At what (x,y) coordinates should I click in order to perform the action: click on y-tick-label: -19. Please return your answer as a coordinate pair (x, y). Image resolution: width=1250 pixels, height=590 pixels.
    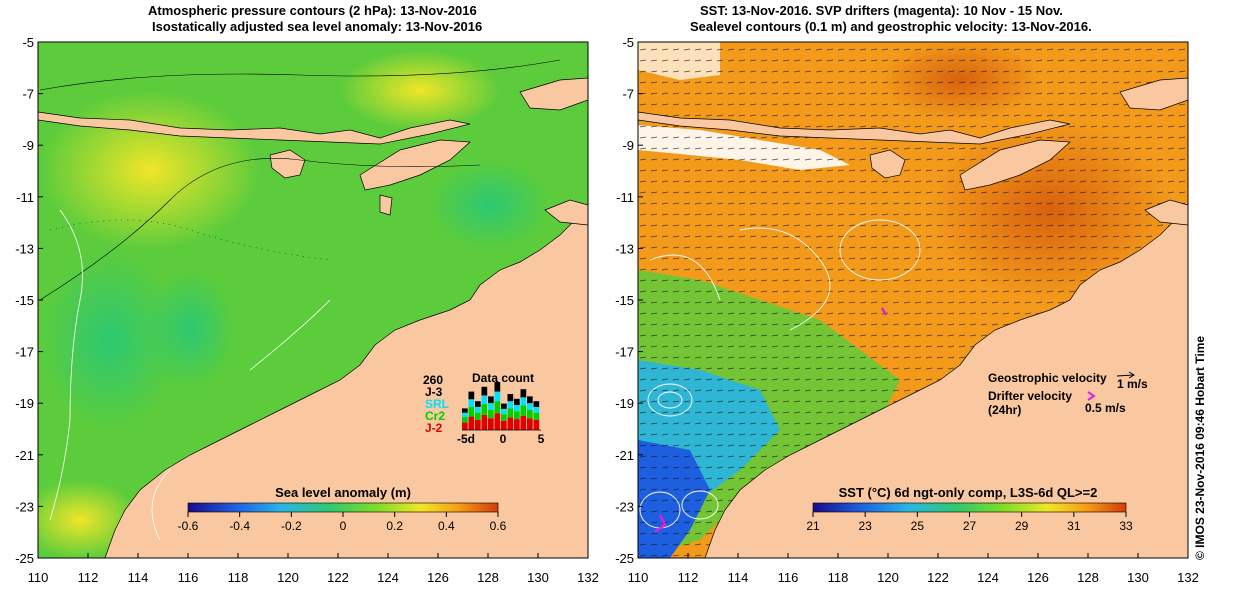
    Looking at the image, I should click on (624, 403).